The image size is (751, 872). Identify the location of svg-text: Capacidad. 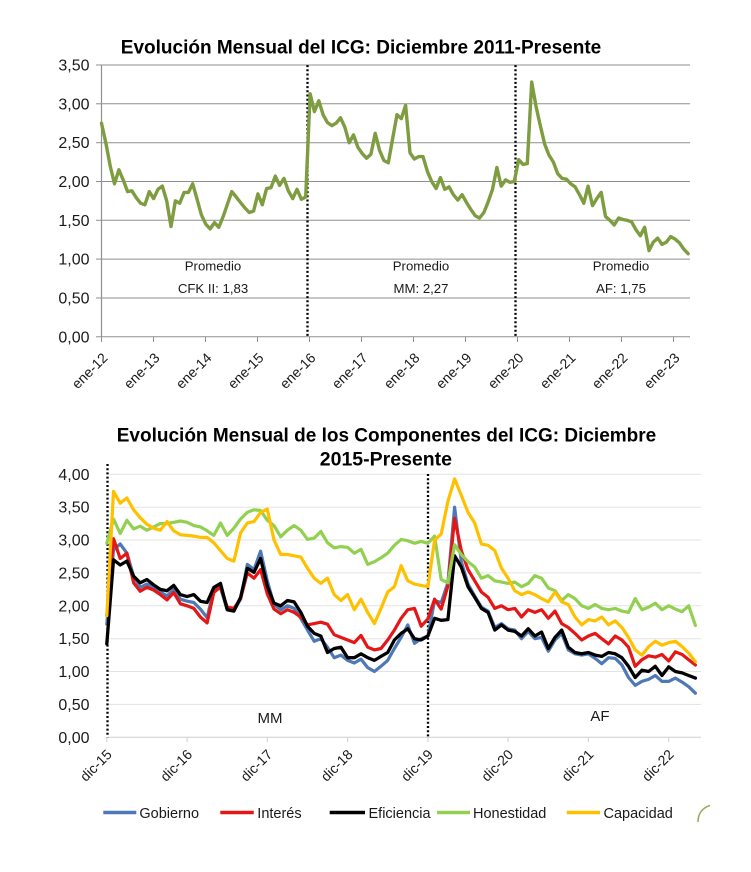
(638, 814).